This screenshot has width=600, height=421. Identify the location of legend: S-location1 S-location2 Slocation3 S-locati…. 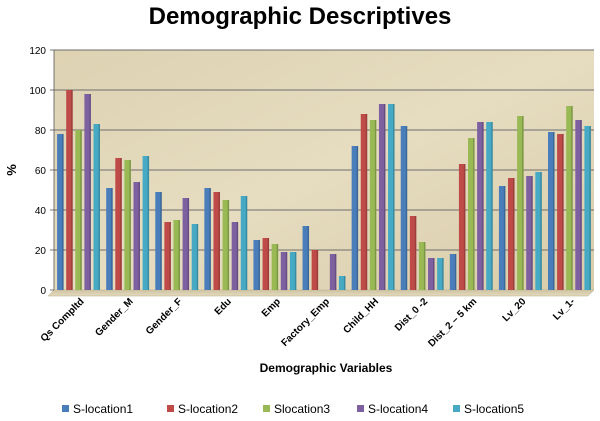
(293, 409).